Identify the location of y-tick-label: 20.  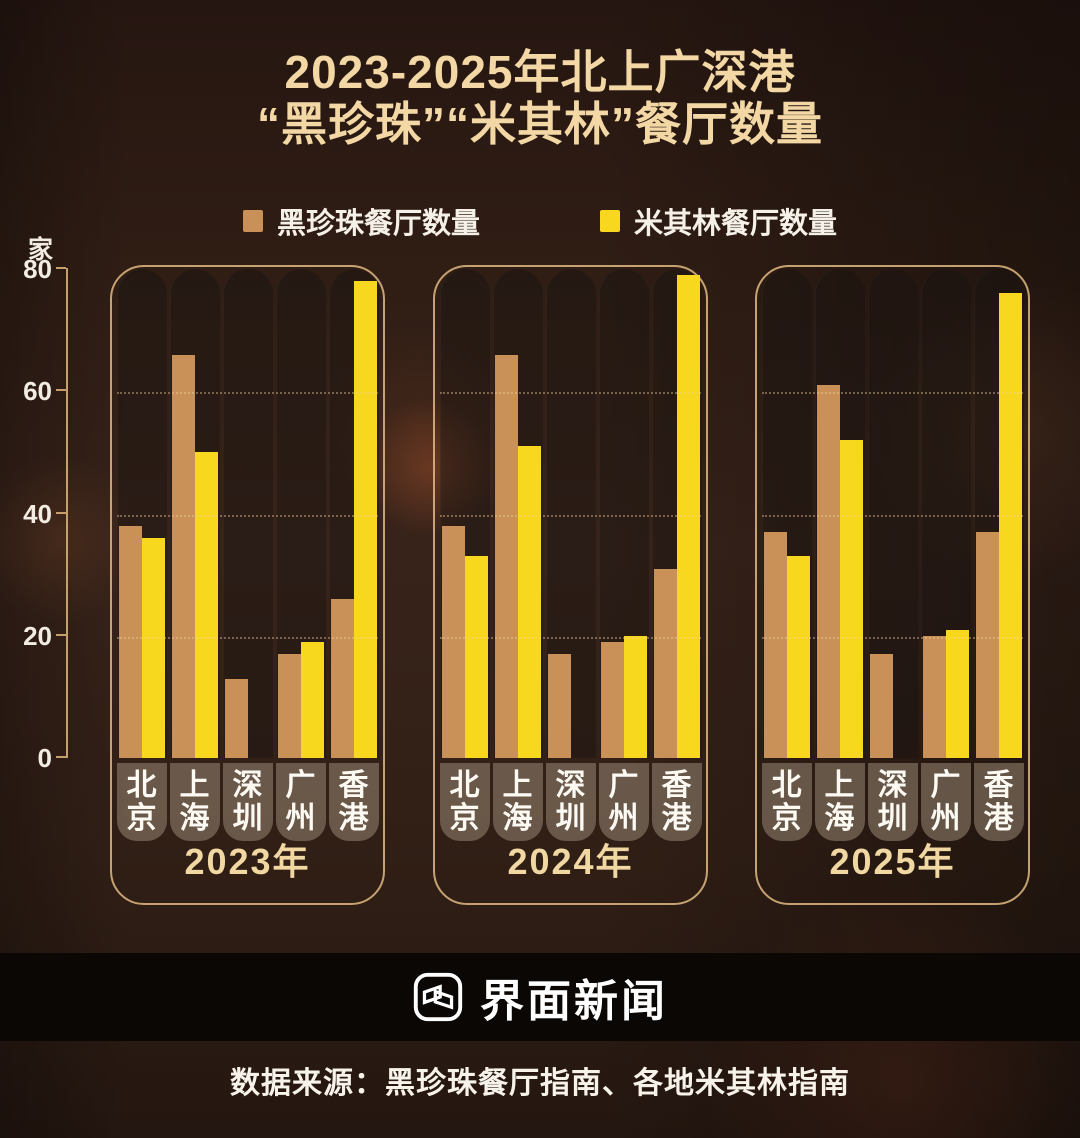
(37, 635).